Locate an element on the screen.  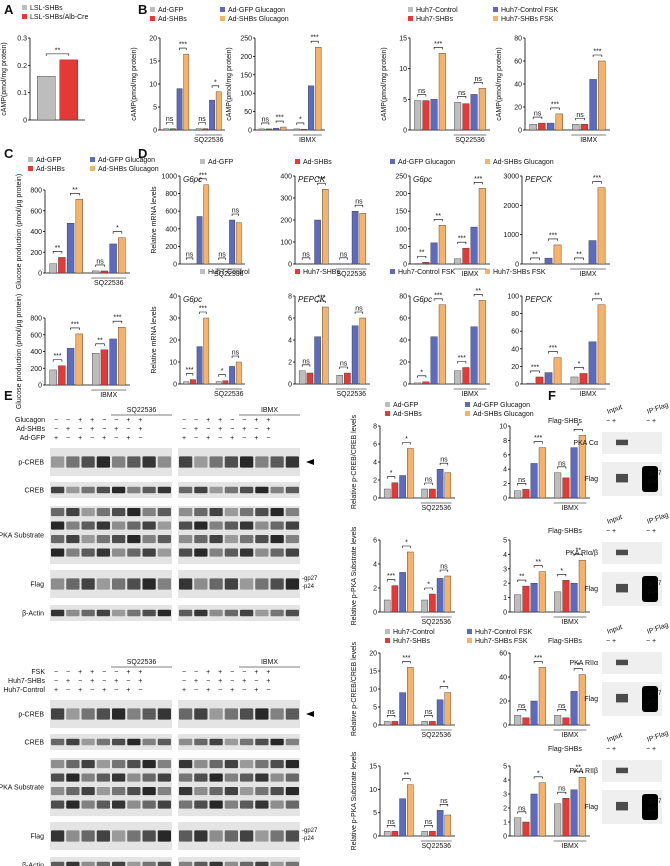
treatment-signs: − + − + − + − + is located at coordinates (227, 429).